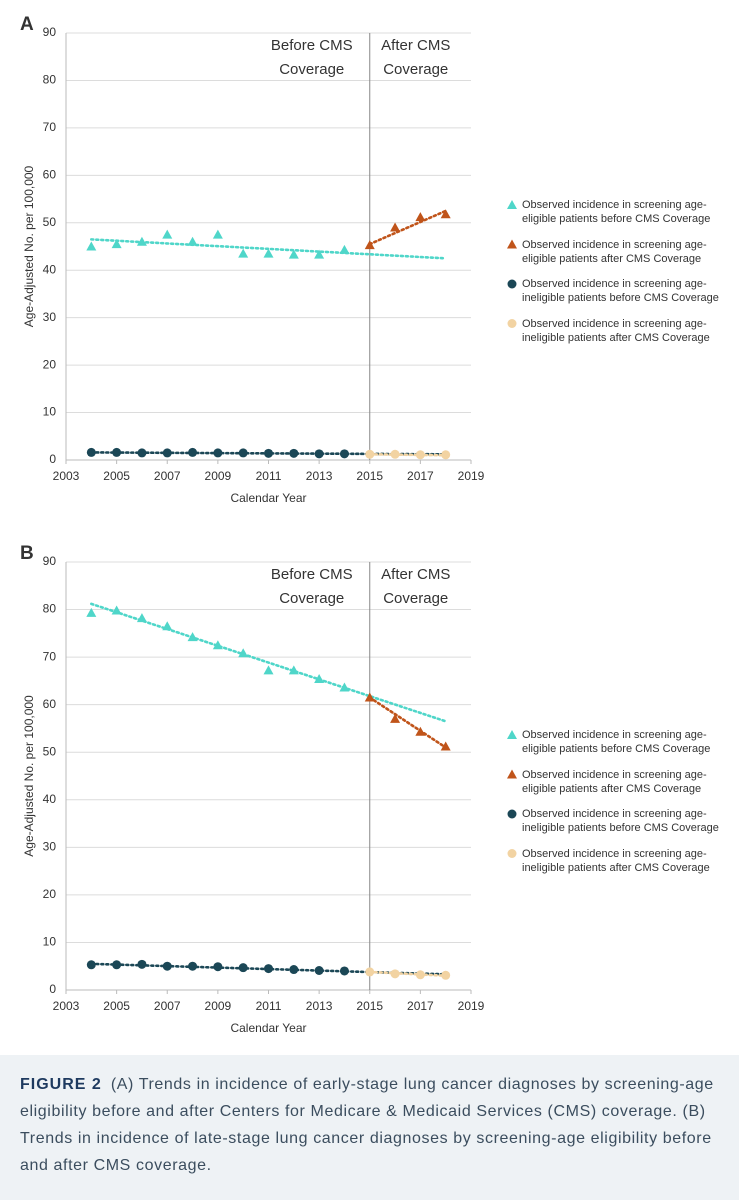 The height and width of the screenshot is (1200, 739). What do you see at coordinates (66, 476) in the screenshot?
I see `x-tick-label: 2003` at bounding box center [66, 476].